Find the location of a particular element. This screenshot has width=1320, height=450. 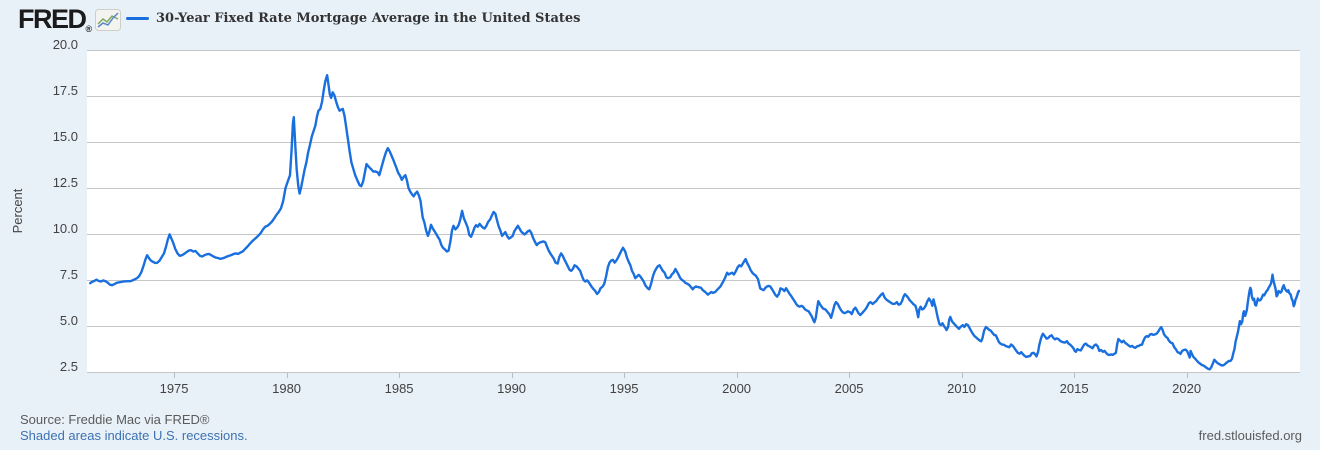

x-tick-label: 2000 is located at coordinates (737, 388).